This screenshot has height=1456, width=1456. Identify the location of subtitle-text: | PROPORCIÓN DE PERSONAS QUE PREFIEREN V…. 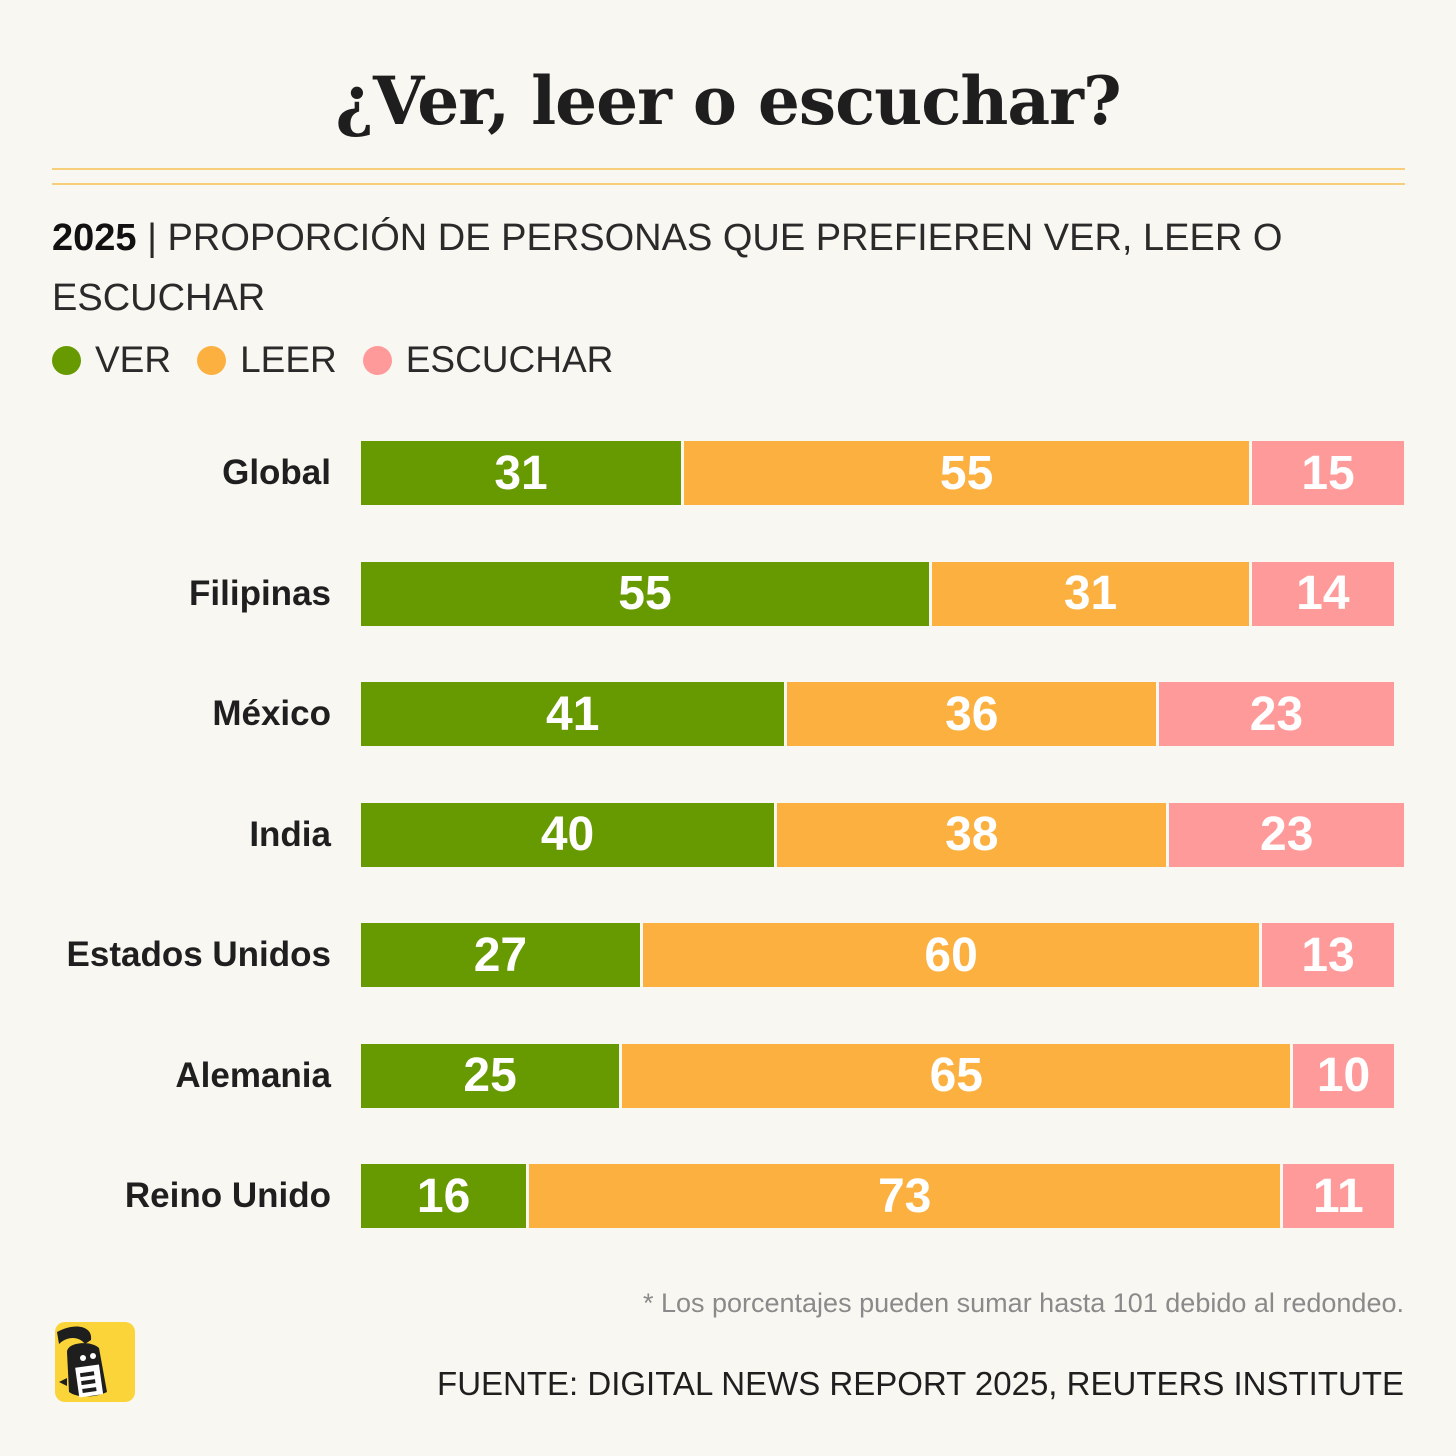
(667, 268).